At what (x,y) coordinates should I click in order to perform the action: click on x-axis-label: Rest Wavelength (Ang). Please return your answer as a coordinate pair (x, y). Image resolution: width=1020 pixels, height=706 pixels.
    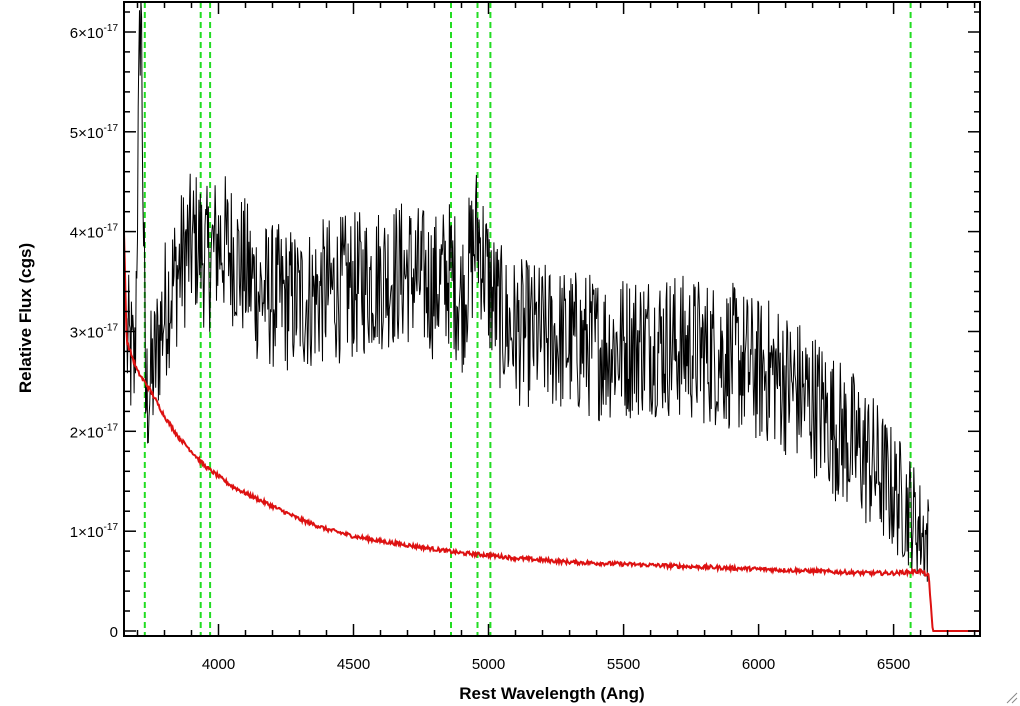
    Looking at the image, I should click on (551, 693).